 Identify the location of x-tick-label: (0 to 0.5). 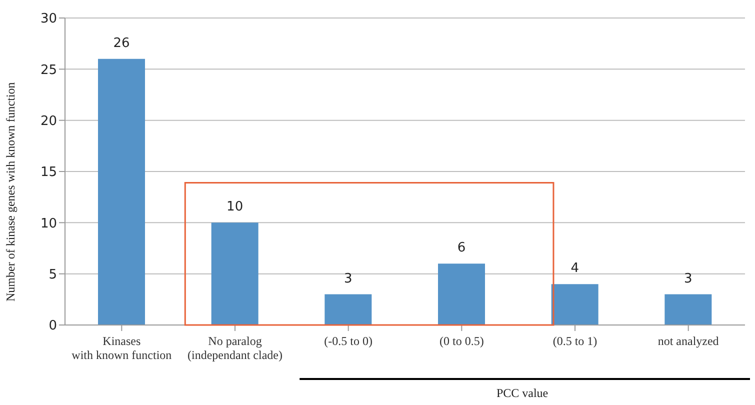
(462, 341).